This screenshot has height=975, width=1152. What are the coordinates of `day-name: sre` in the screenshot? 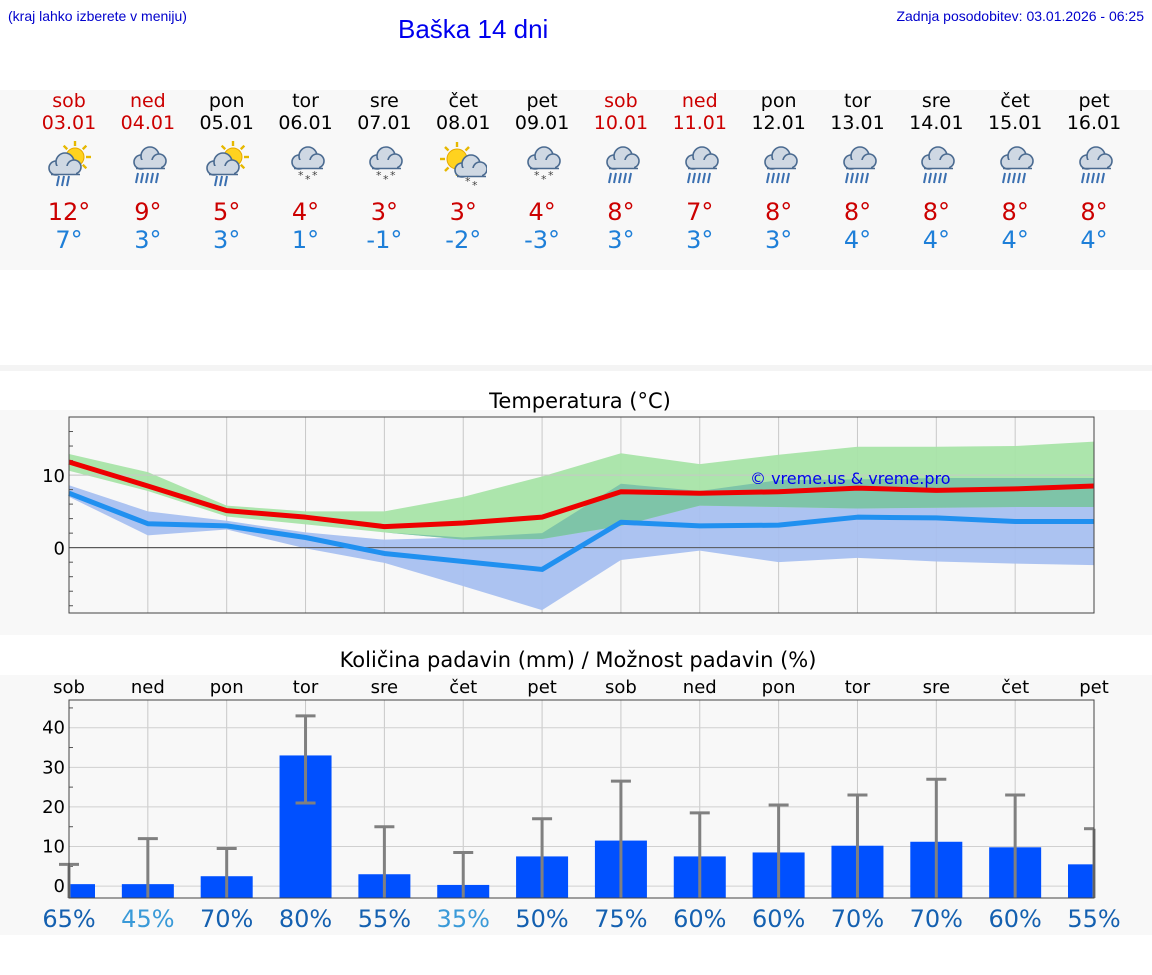 It's located at (936, 101).